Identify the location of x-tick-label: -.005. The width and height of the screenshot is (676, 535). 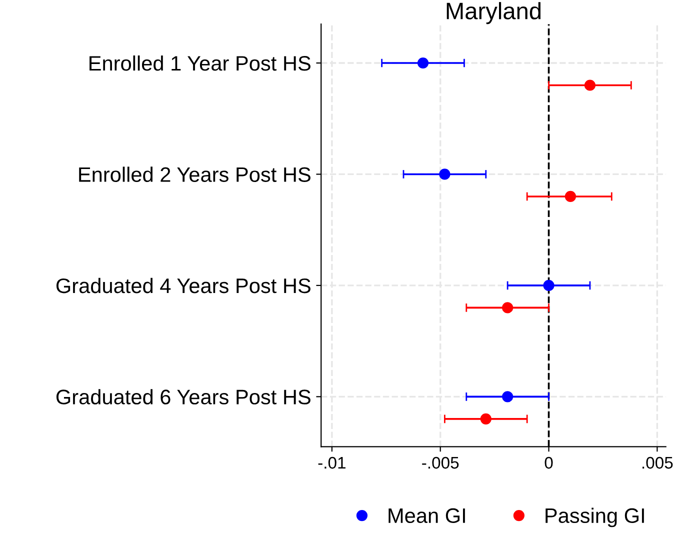
(440, 462).